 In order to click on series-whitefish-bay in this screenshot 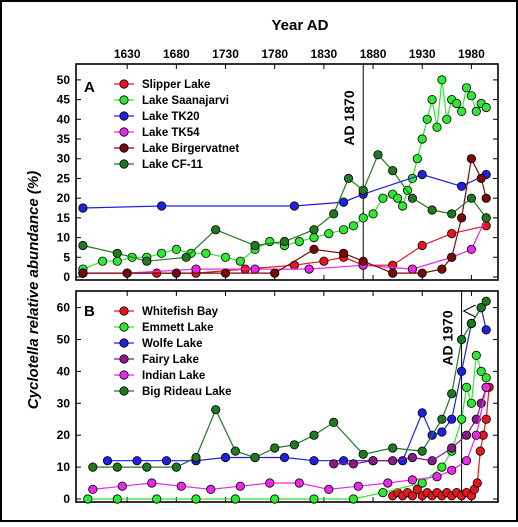, I will do `click(441, 441)`.